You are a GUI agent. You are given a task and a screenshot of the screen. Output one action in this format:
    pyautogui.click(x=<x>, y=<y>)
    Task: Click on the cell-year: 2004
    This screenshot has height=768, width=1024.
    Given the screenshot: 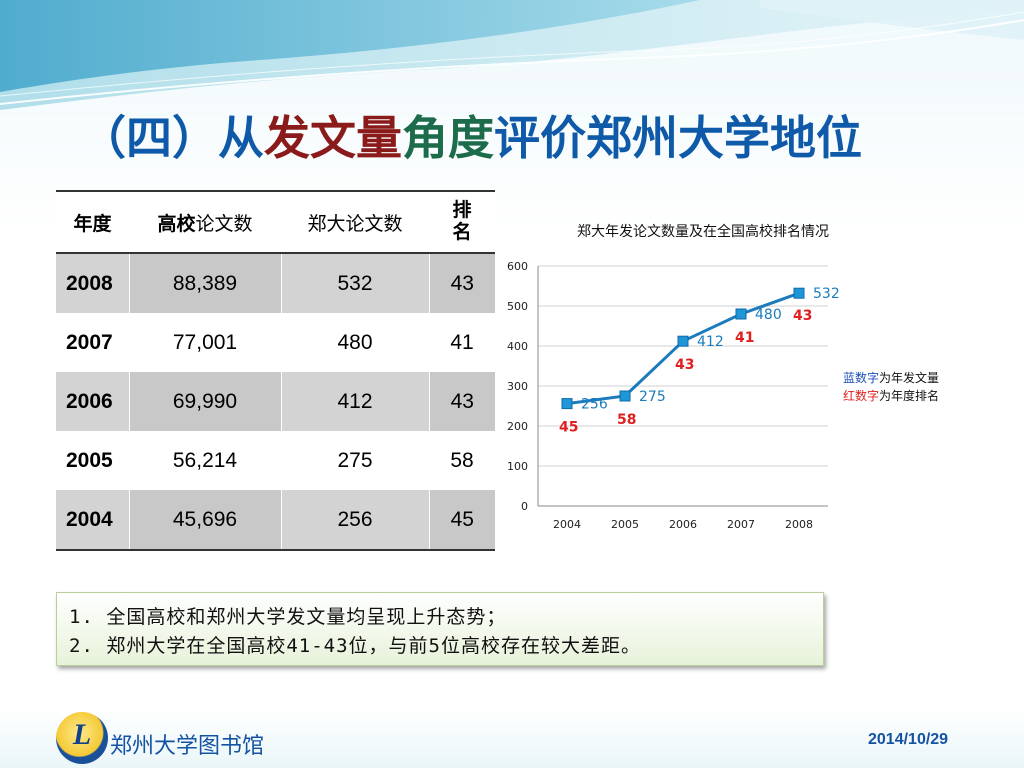 What is the action you would take?
    pyautogui.click(x=93, y=520)
    